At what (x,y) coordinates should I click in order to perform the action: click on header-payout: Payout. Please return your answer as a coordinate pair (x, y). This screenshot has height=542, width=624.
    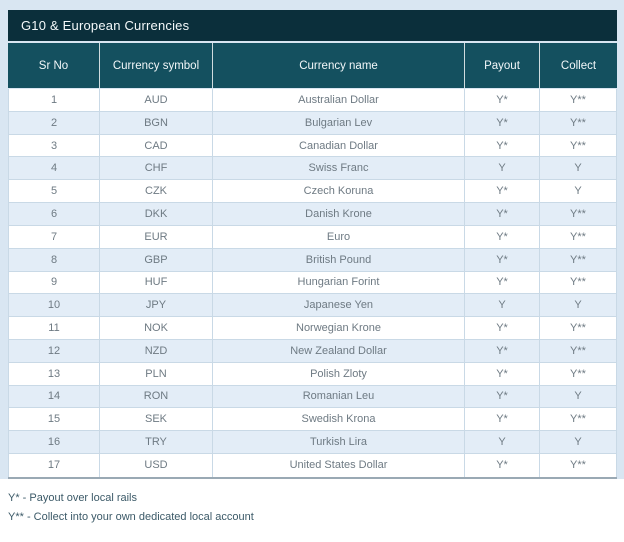
    Looking at the image, I should click on (502, 65).